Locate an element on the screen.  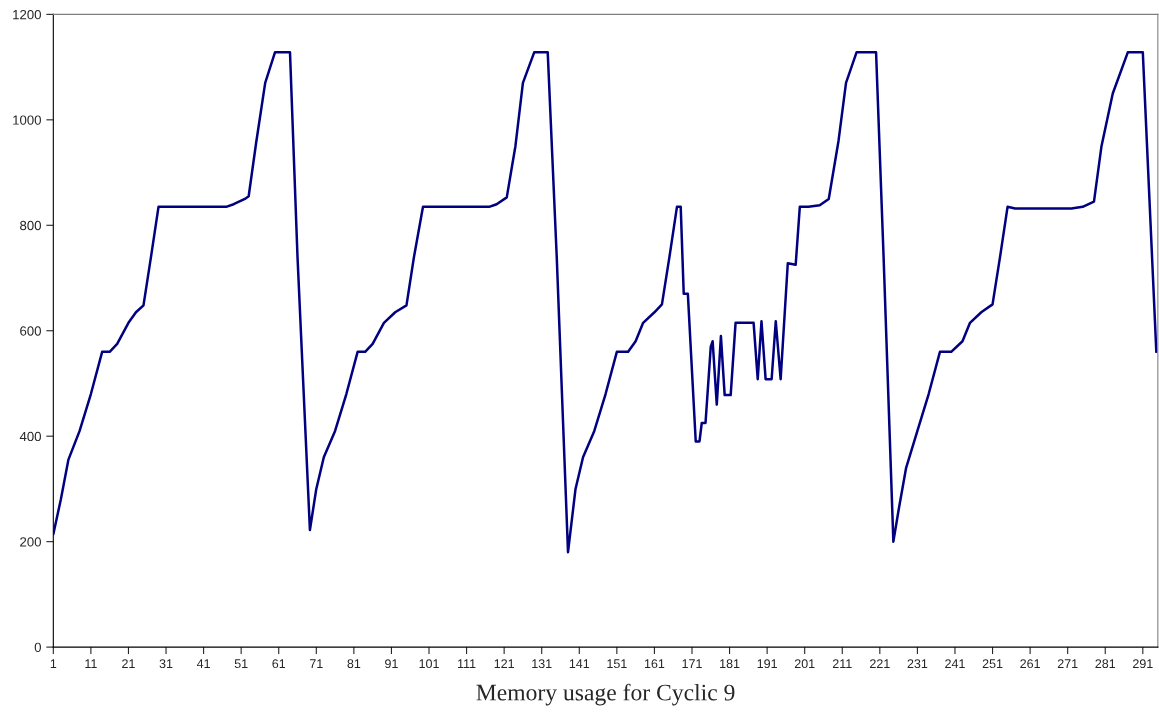
x-tick-label: 221 is located at coordinates (880, 663).